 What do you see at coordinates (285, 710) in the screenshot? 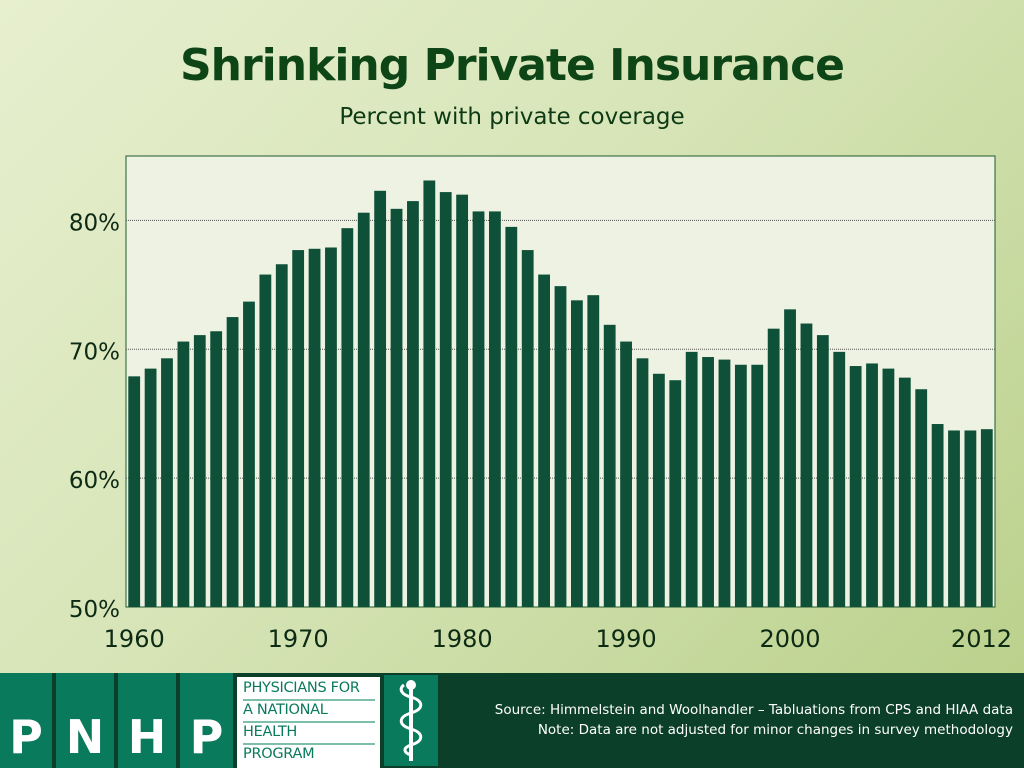
I see `logo-text-line: A NATIONAL` at bounding box center [285, 710].